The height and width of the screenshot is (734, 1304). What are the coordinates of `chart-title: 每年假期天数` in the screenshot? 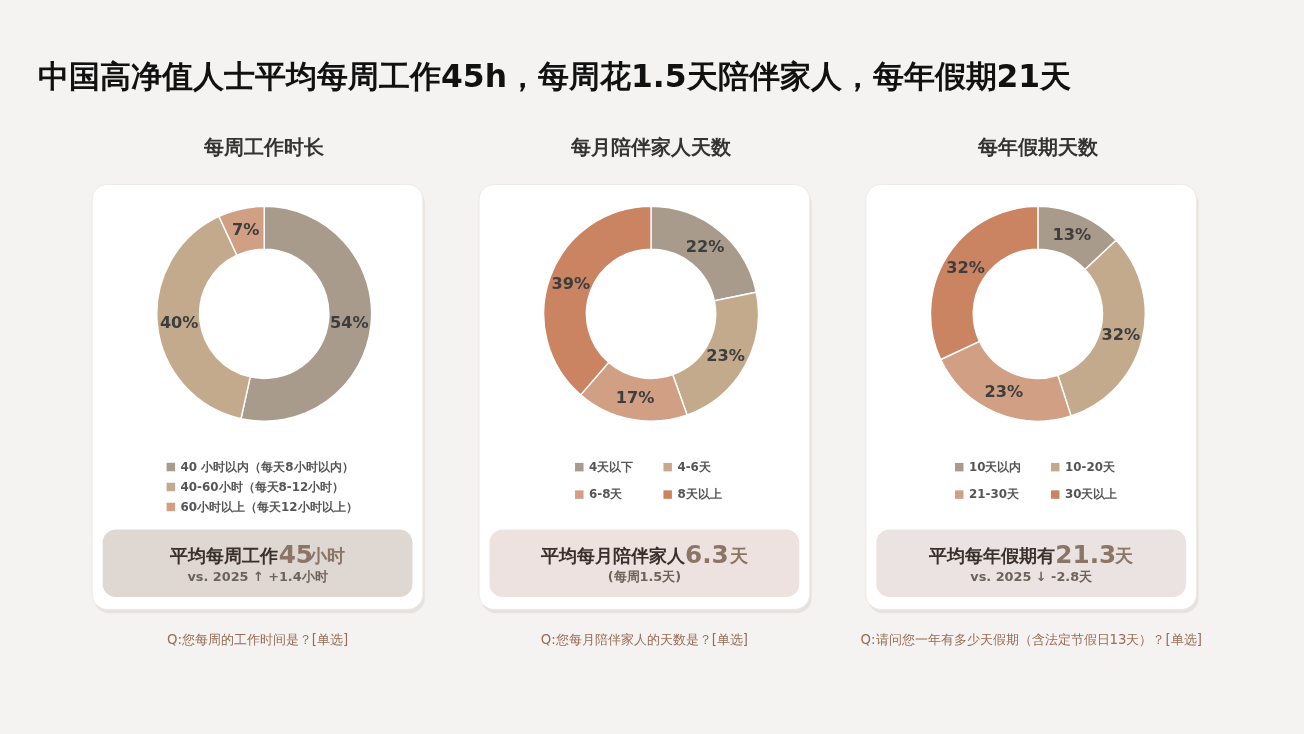 It's located at (1037, 147).